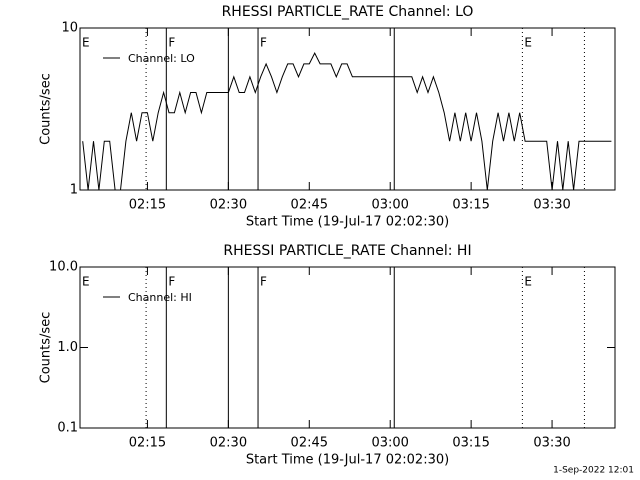 This screenshot has width=640, height=480. What do you see at coordinates (74, 190) in the screenshot?
I see `y-tick-label: 1` at bounding box center [74, 190].